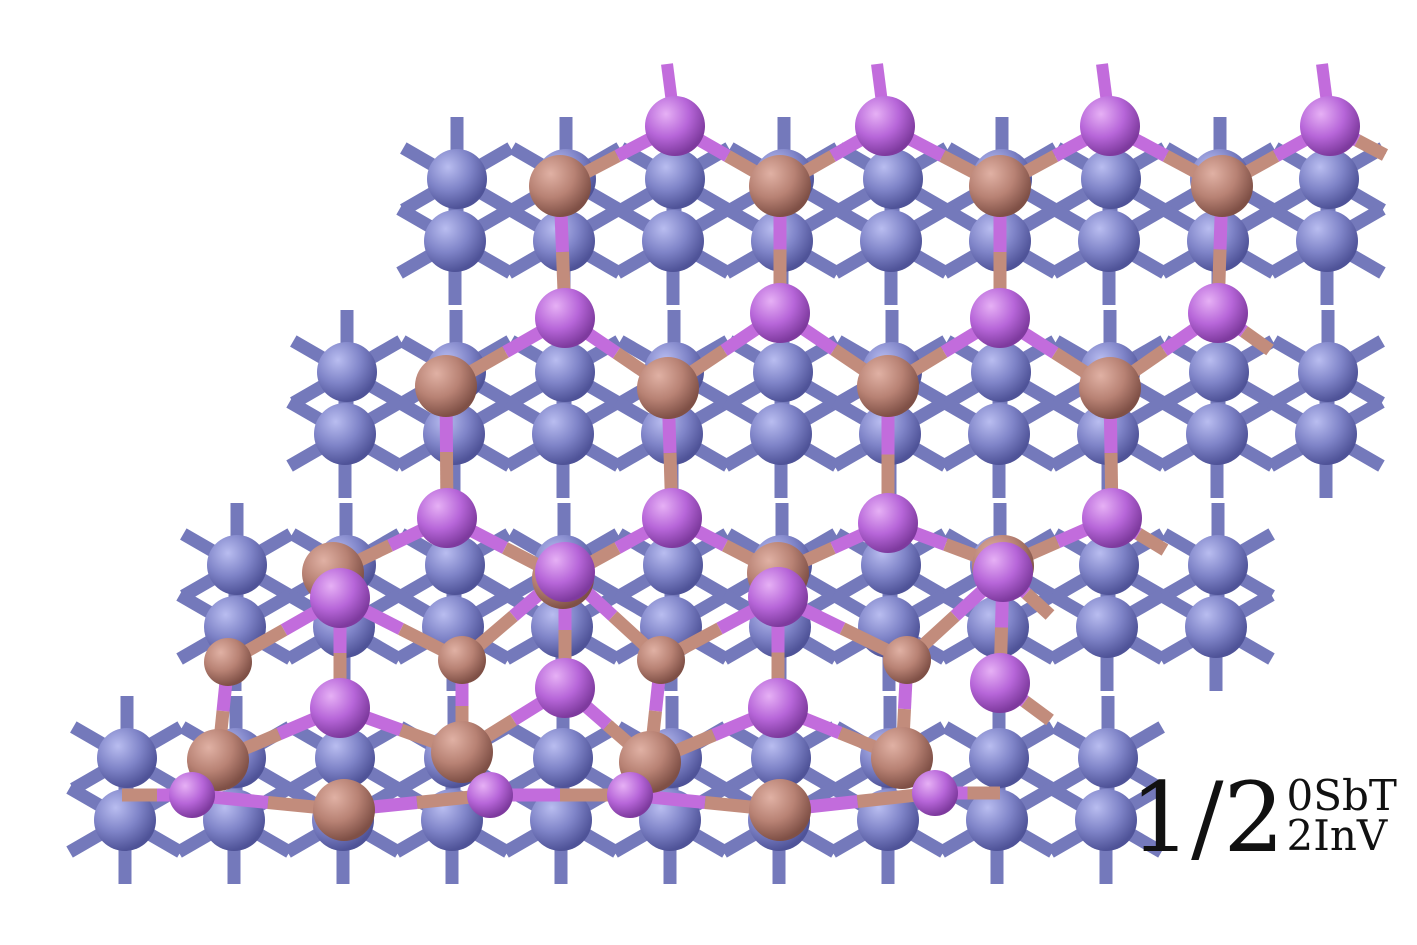 This screenshot has width=1417, height=945. I want to click on label-main: 1/2, so click(1207, 818).